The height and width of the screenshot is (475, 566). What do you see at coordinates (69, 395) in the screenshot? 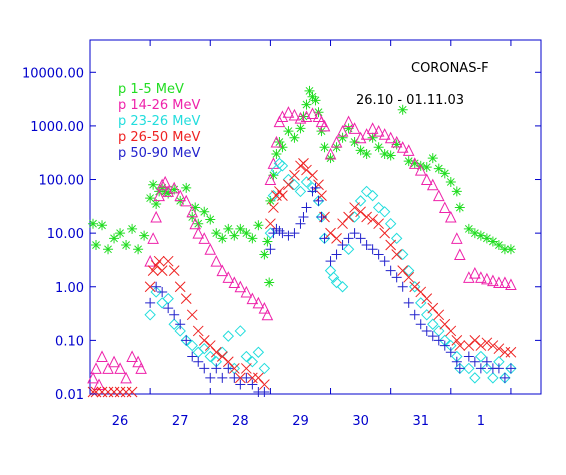
I see `y-tick-label: 0.01` at bounding box center [69, 395].